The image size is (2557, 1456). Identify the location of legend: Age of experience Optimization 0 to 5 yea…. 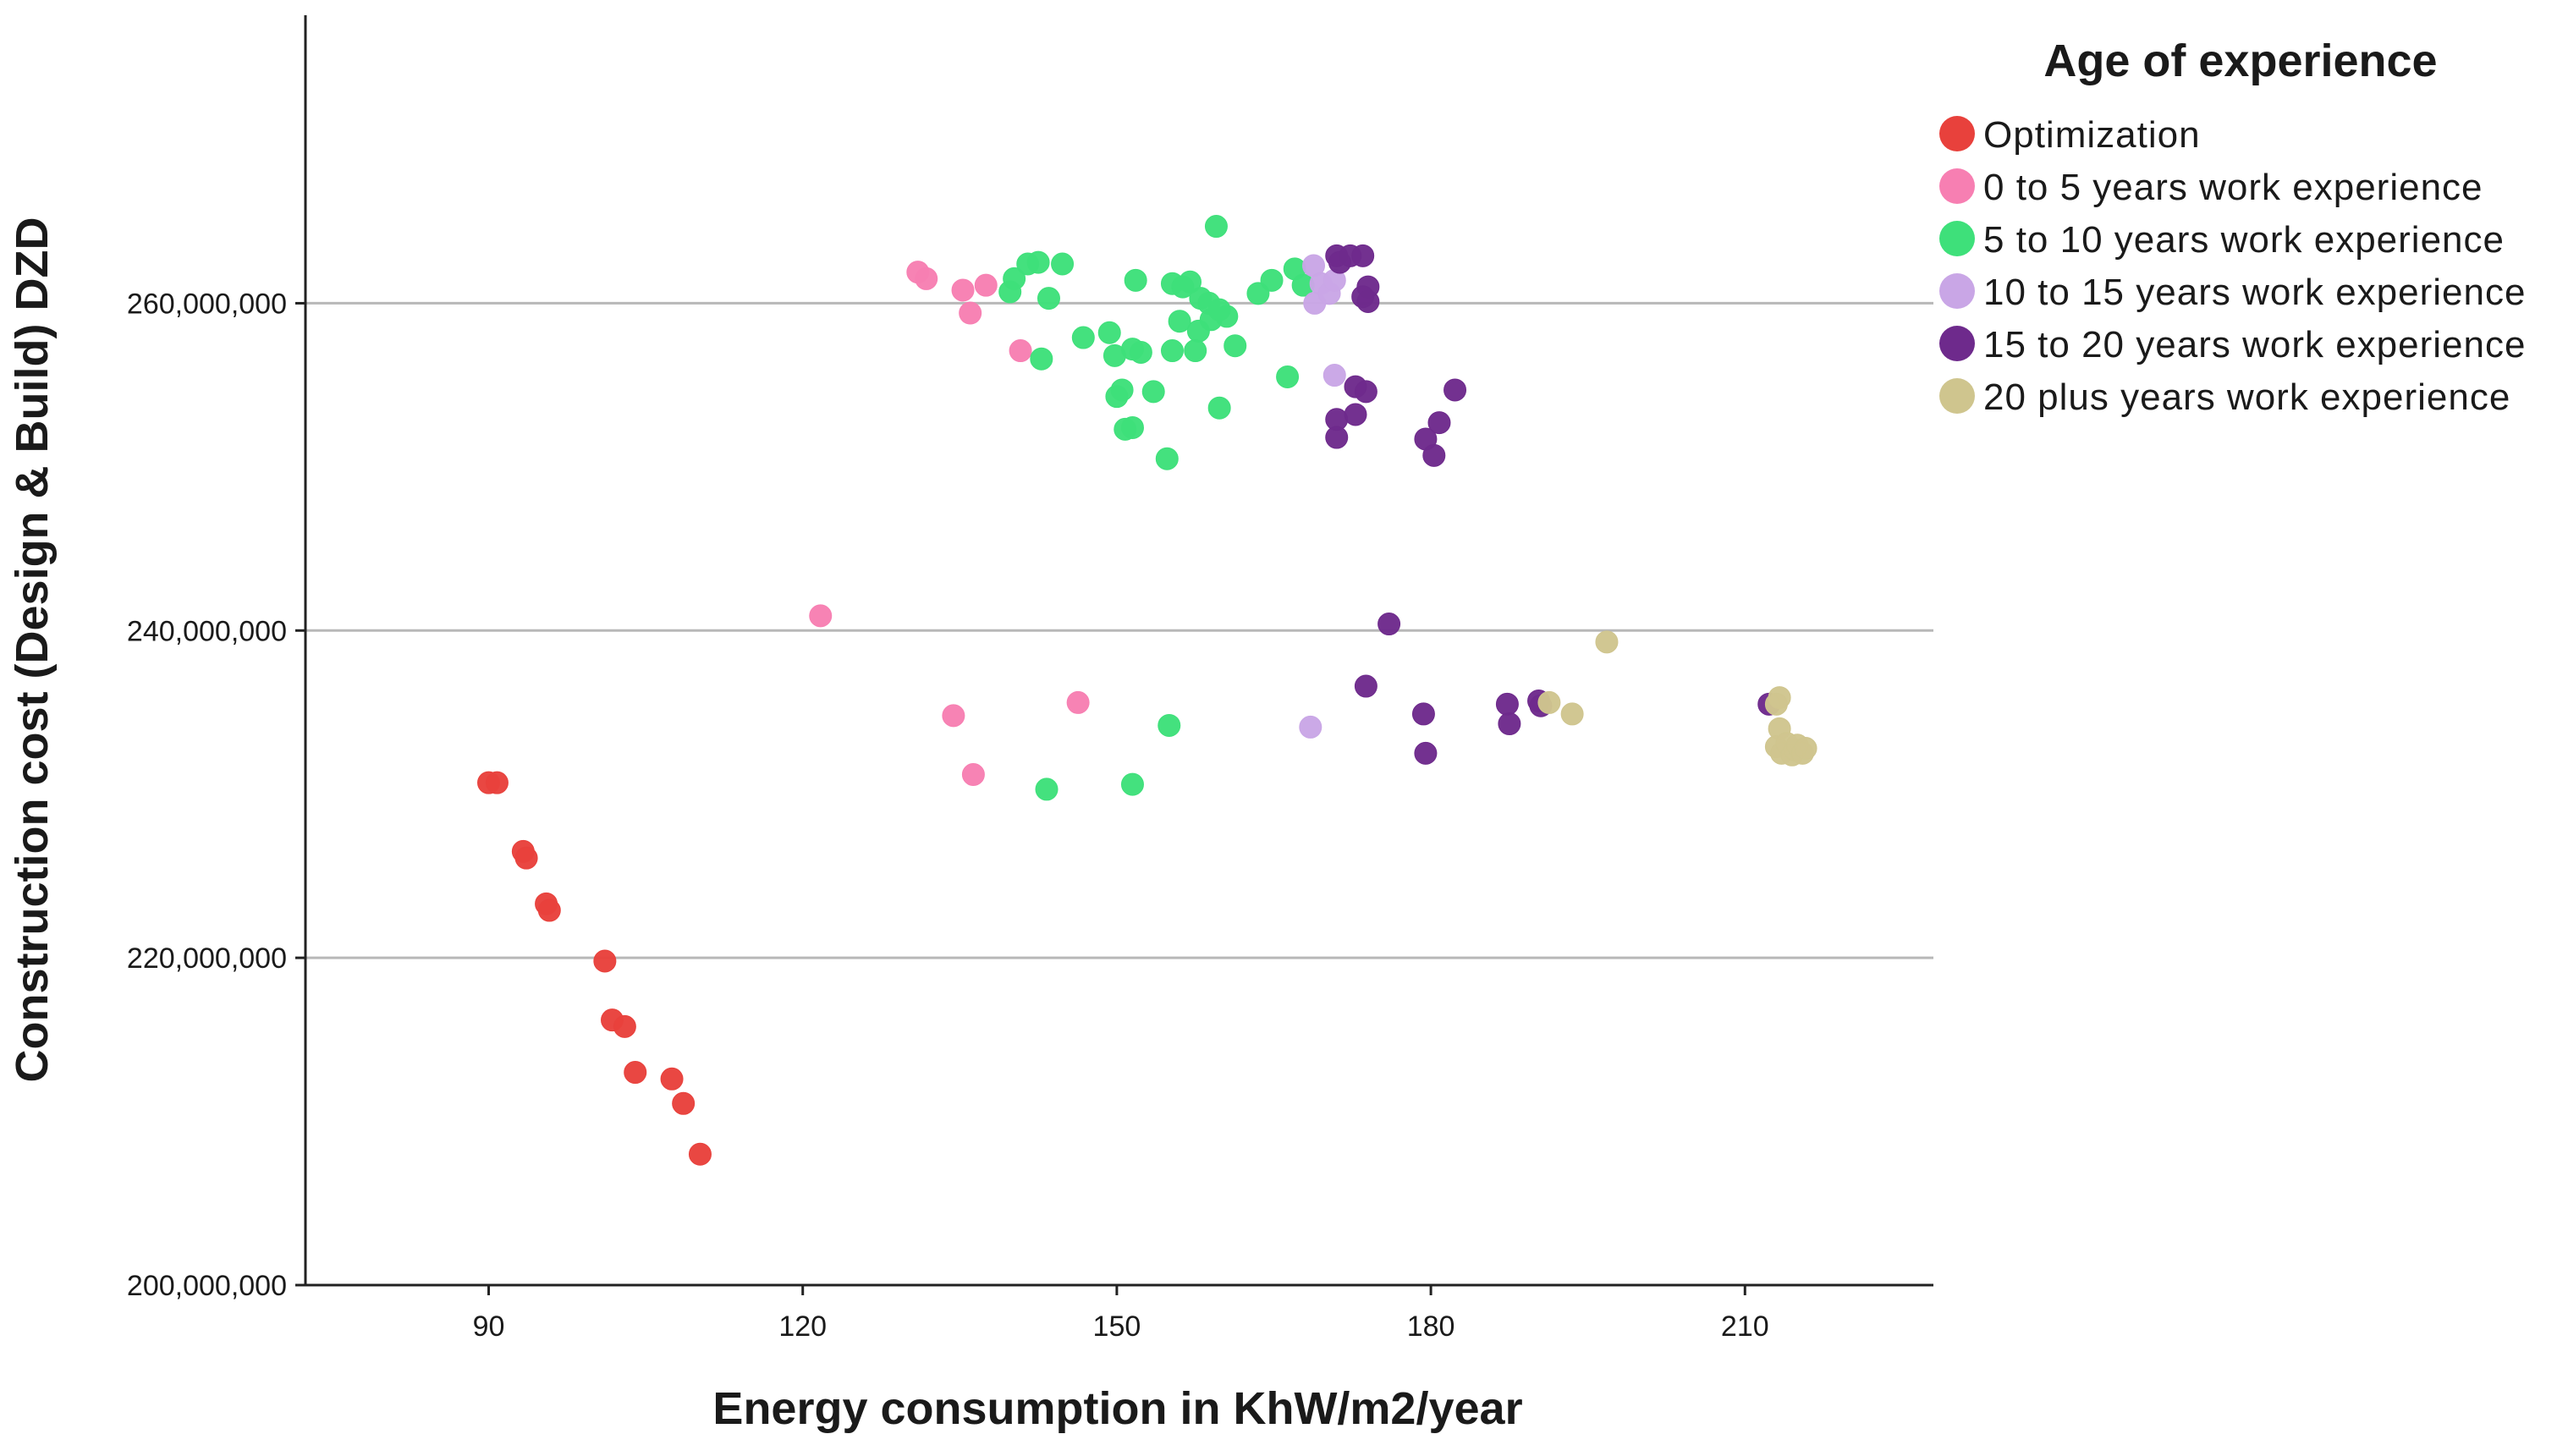
(2232, 227).